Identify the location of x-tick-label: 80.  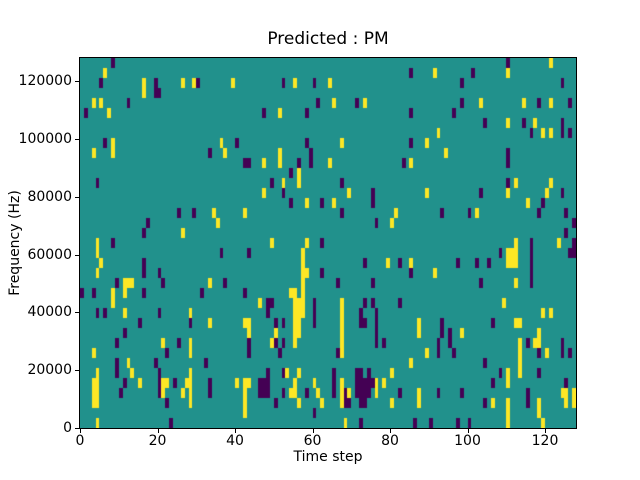
(390, 441).